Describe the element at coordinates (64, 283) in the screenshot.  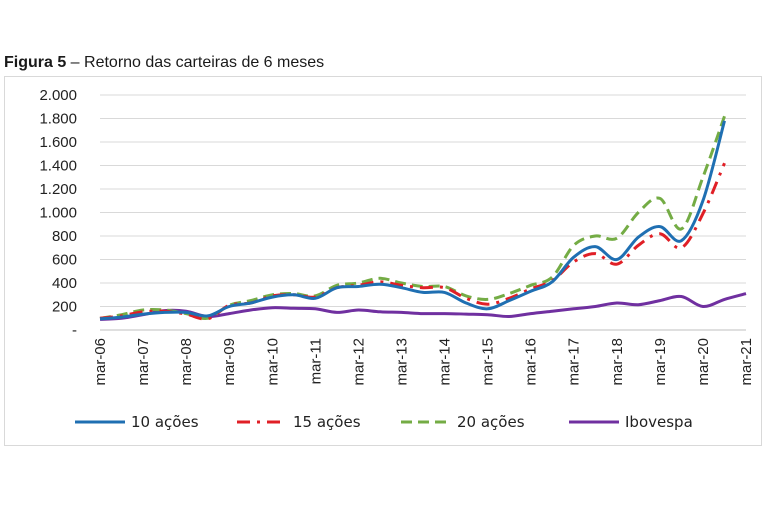
I see `y-tick-label: 400` at that location.